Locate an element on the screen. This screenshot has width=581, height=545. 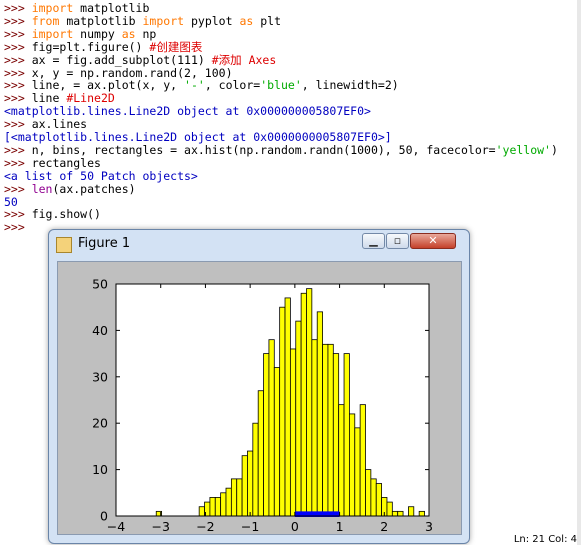
console-text: #Line2D is located at coordinates (90, 98).